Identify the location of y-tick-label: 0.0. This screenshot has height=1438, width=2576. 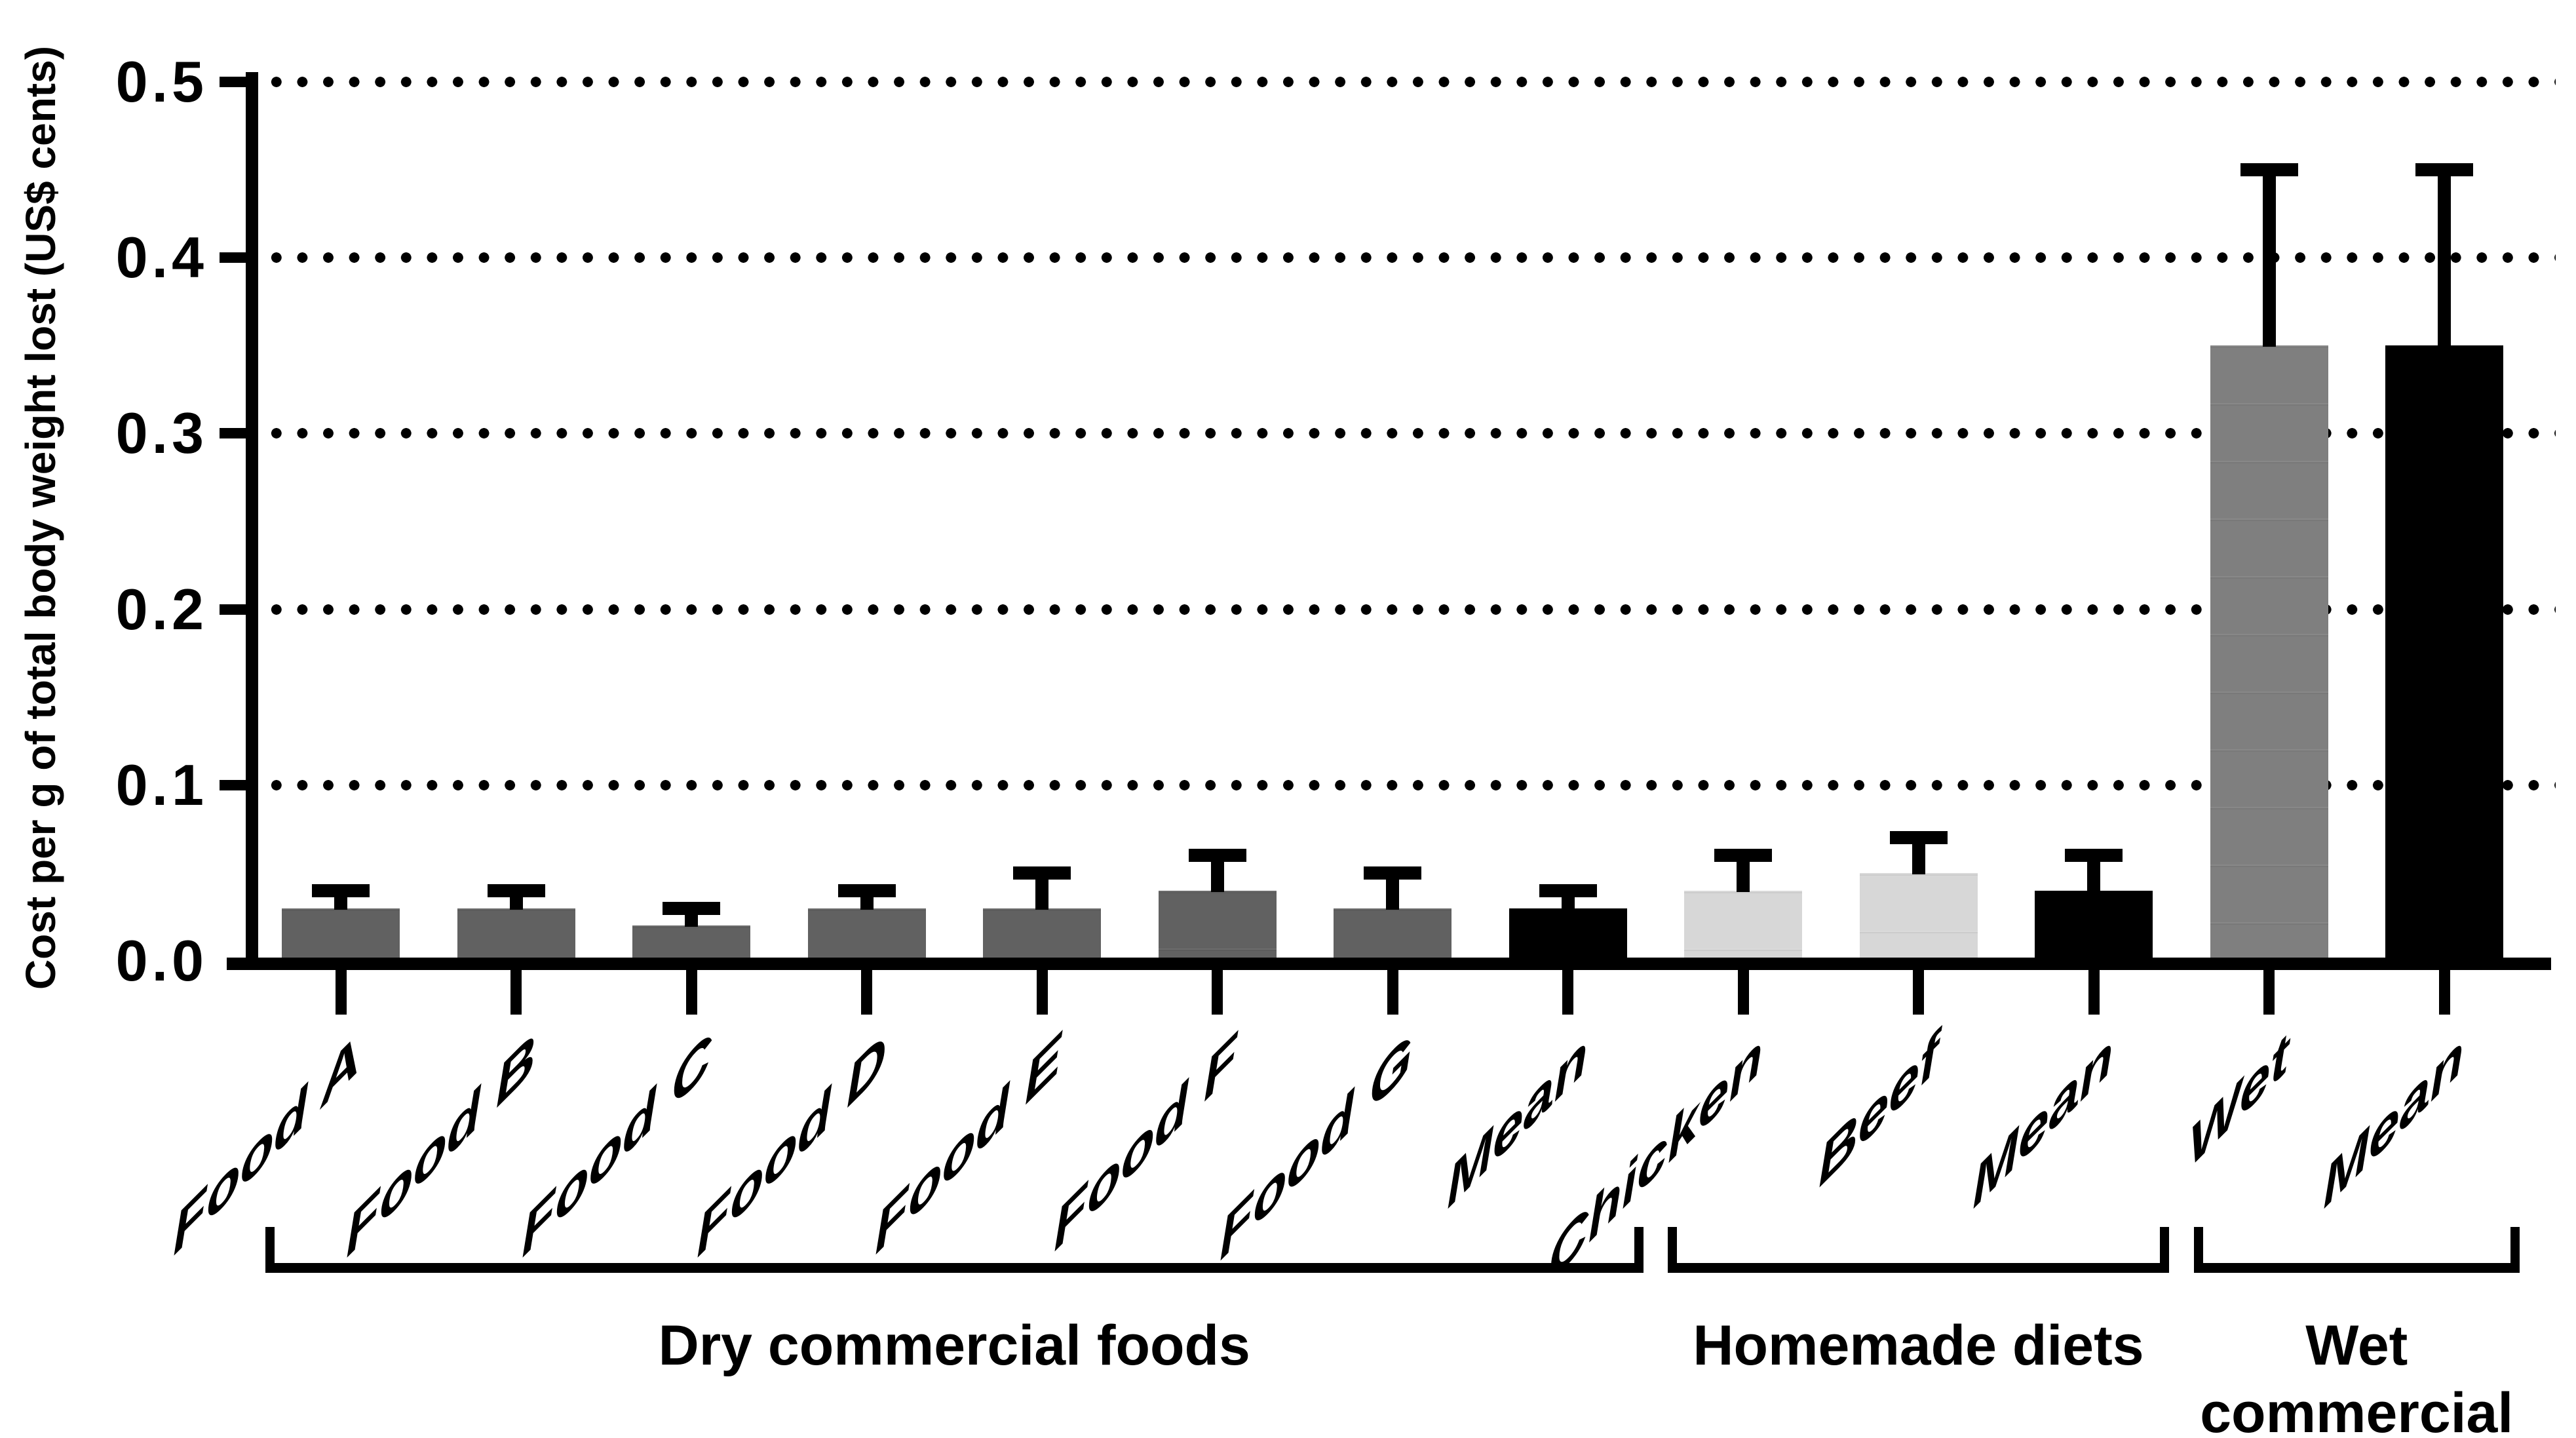
(161, 960).